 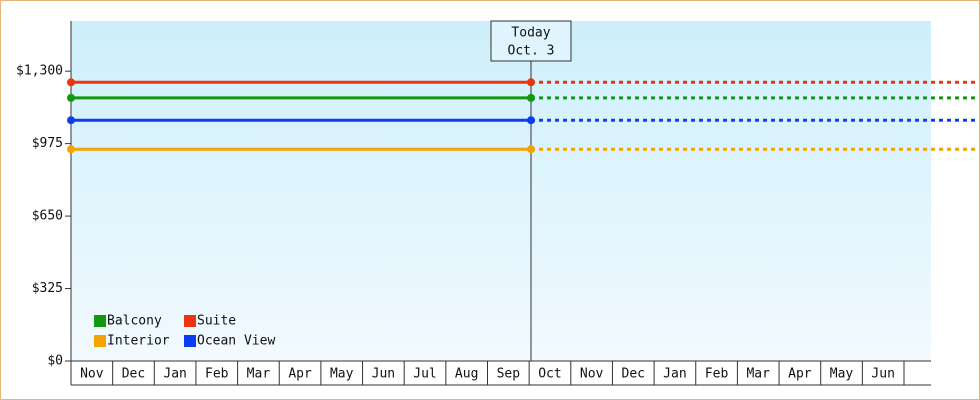 I want to click on legend-label: Suite, so click(x=216, y=321).